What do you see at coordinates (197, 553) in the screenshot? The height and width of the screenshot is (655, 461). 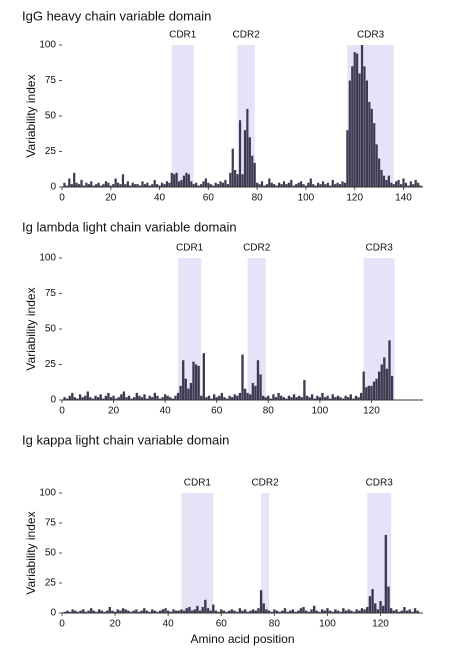 I see `cdr-region` at bounding box center [197, 553].